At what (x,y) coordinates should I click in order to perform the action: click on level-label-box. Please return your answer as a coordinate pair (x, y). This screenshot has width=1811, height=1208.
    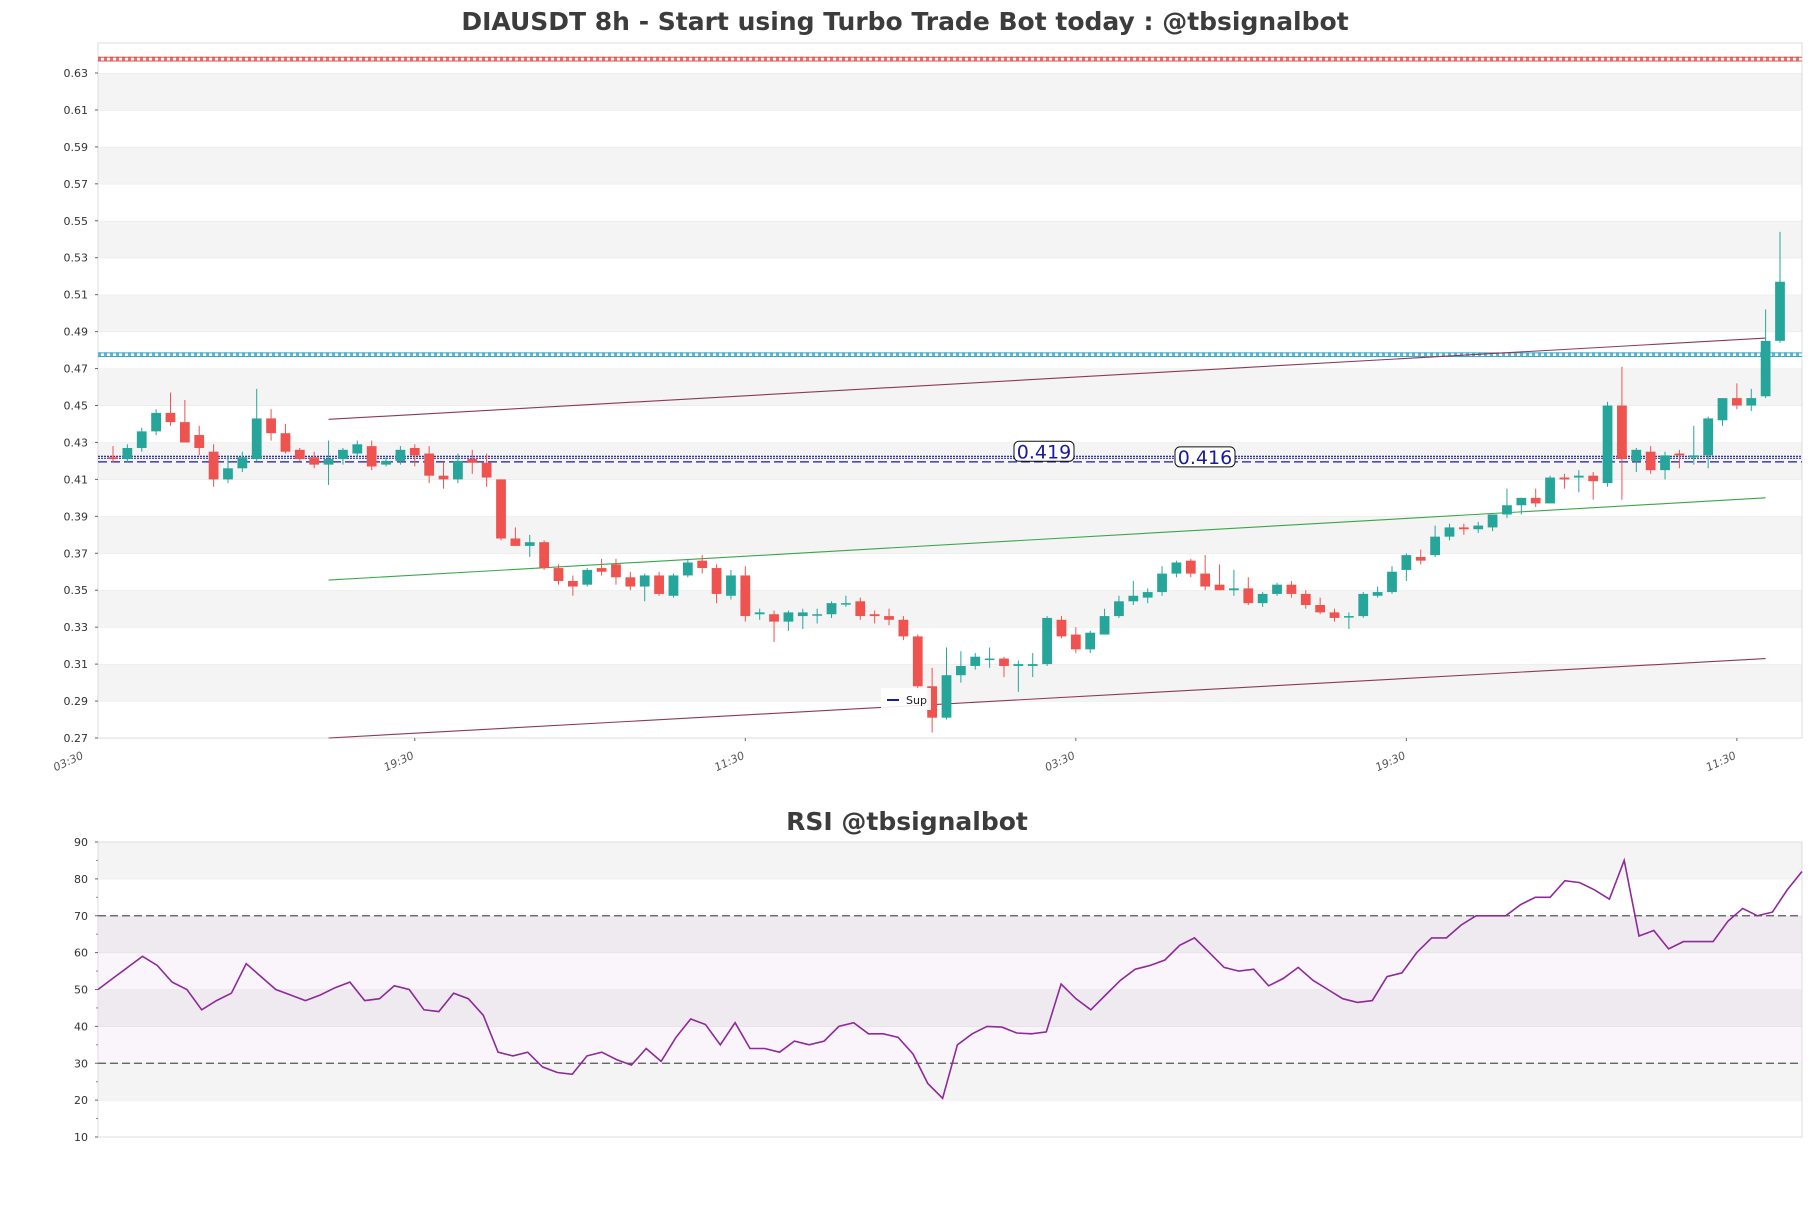
    Looking at the image, I should click on (1205, 457).